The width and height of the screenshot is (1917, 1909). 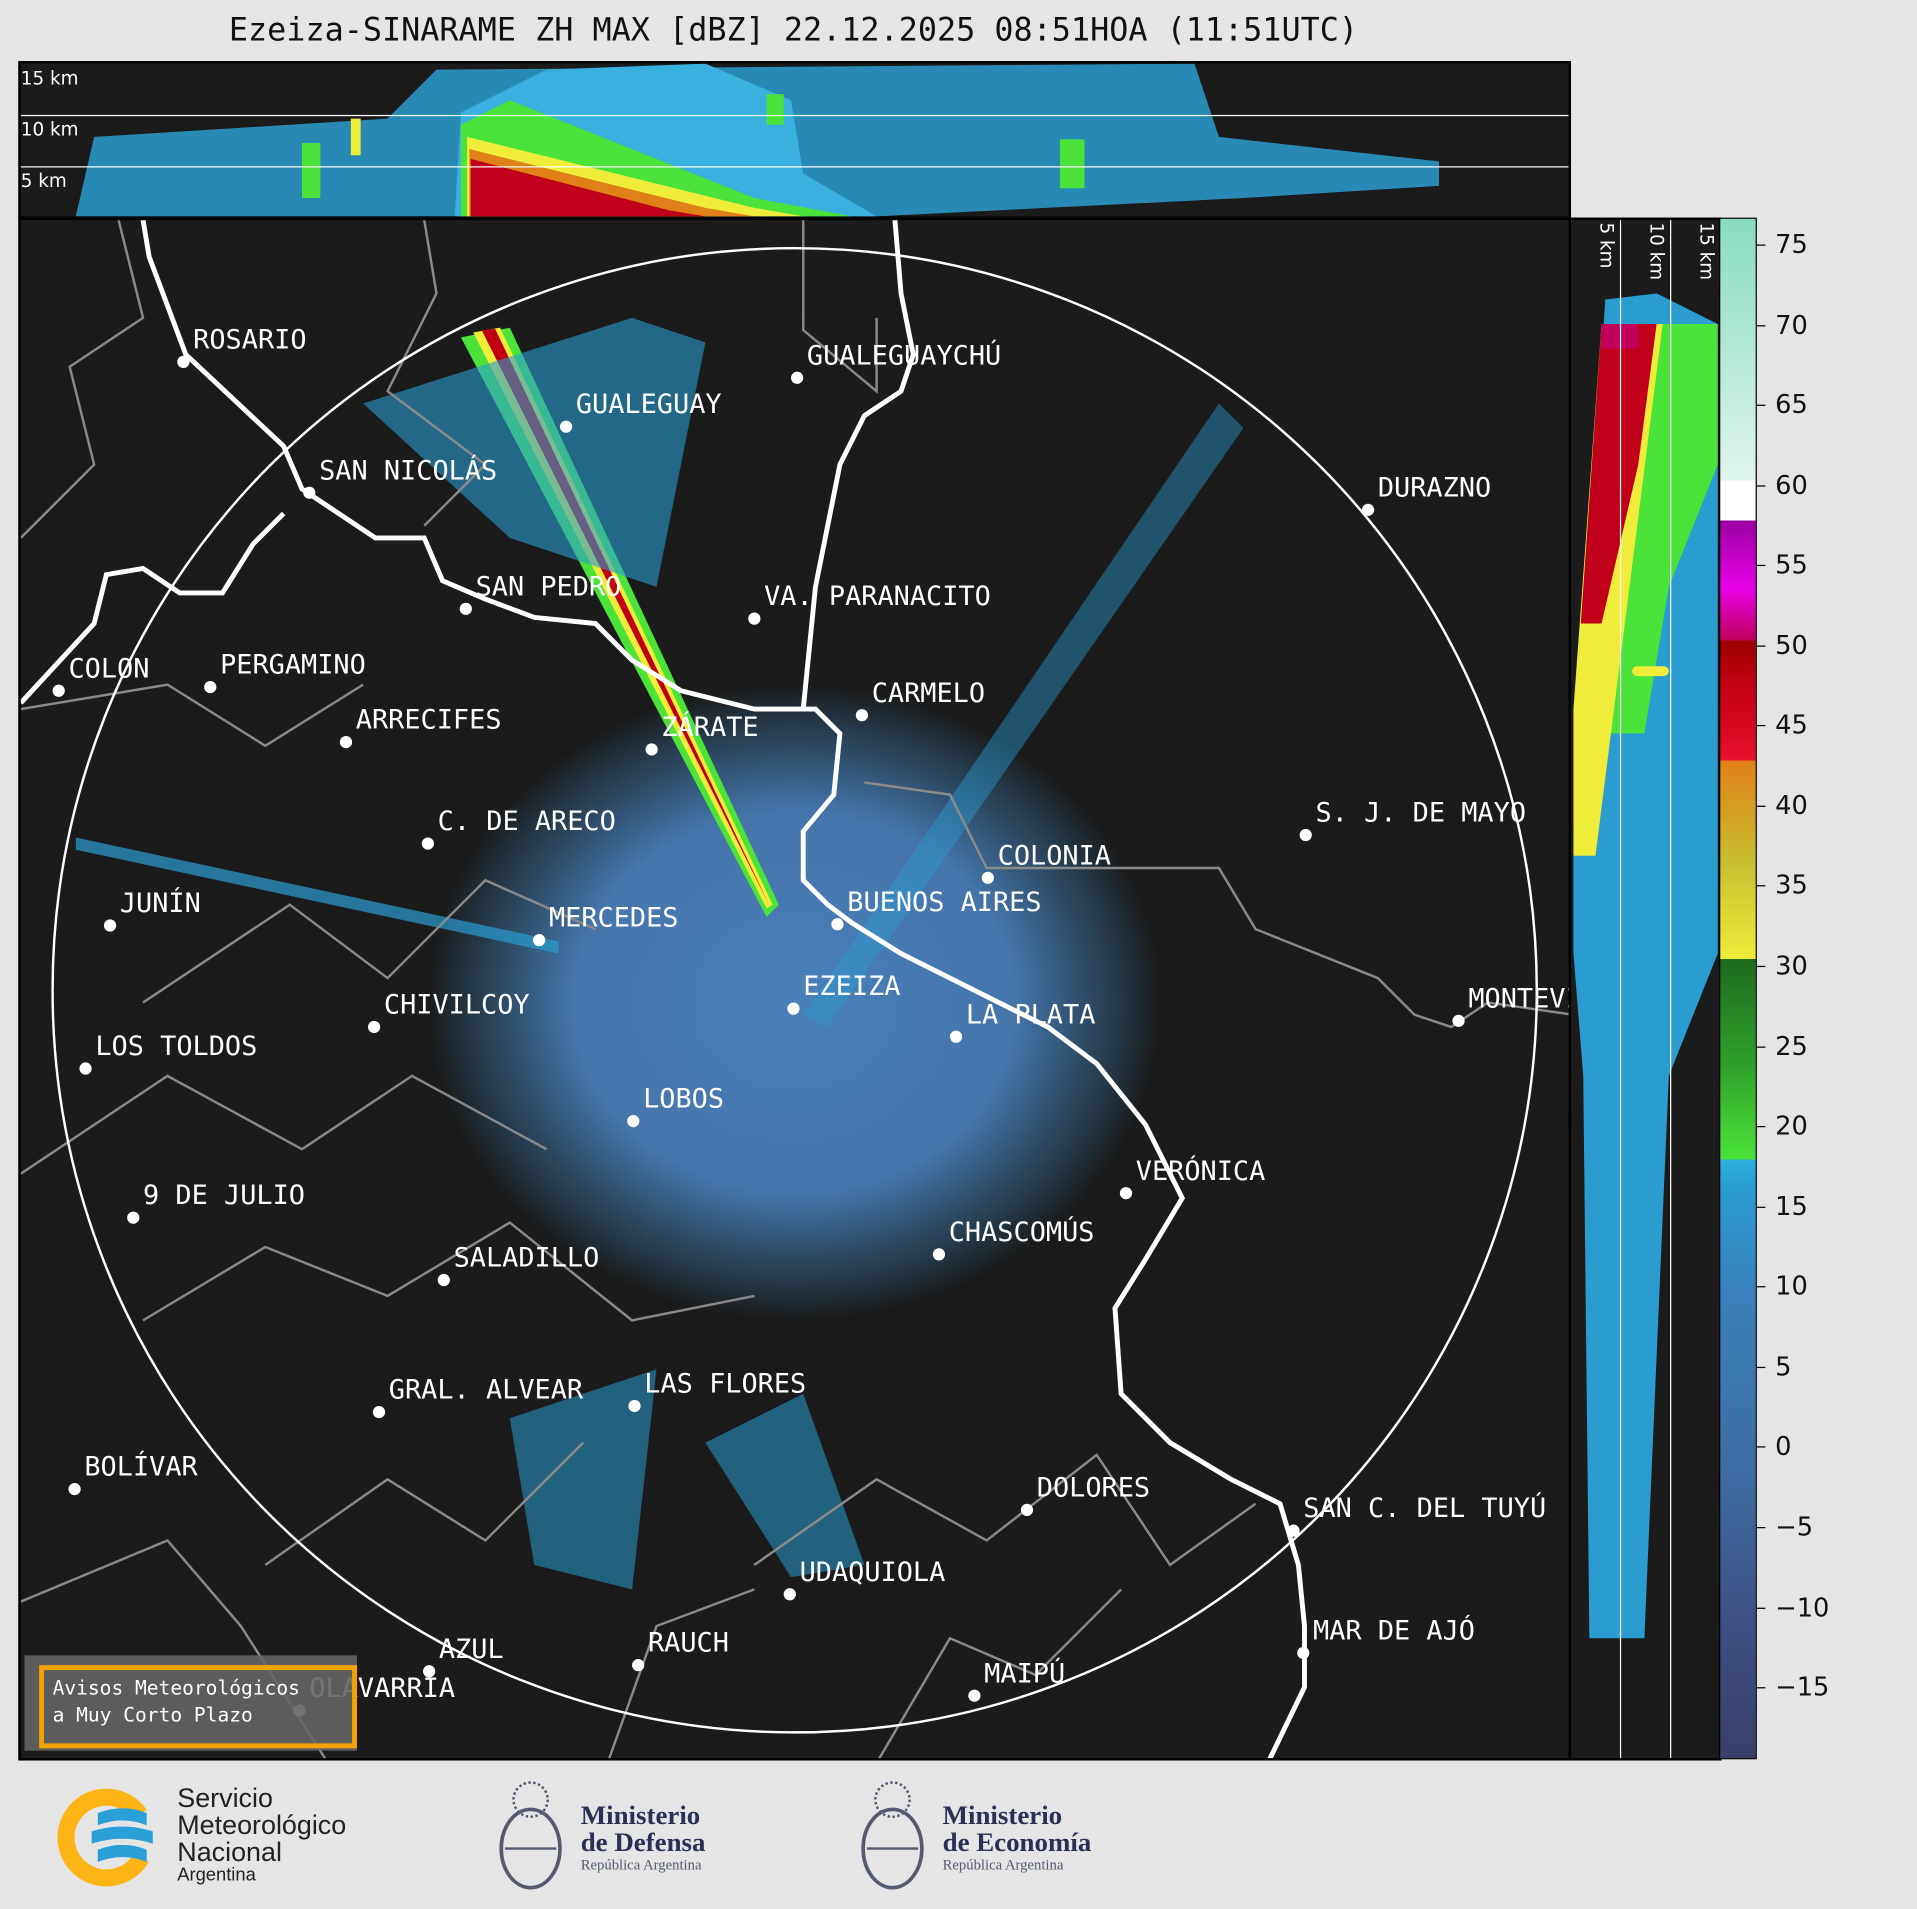 I want to click on warning-line-2: a Muy Corto Plazo, so click(x=152, y=1715).